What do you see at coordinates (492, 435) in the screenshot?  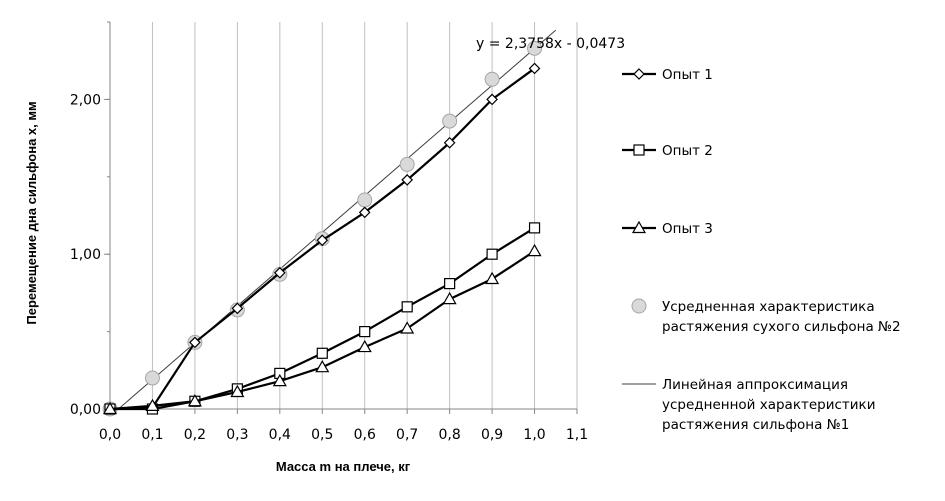 I see `x-tick-label: 0,9` at bounding box center [492, 435].